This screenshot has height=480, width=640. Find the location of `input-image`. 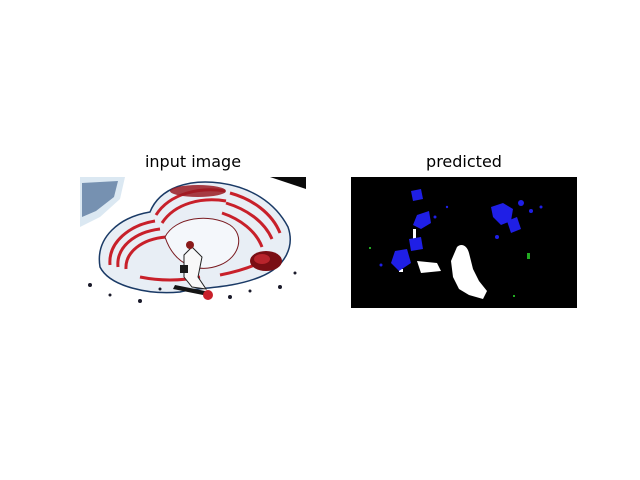

input-image is located at coordinates (193, 242).